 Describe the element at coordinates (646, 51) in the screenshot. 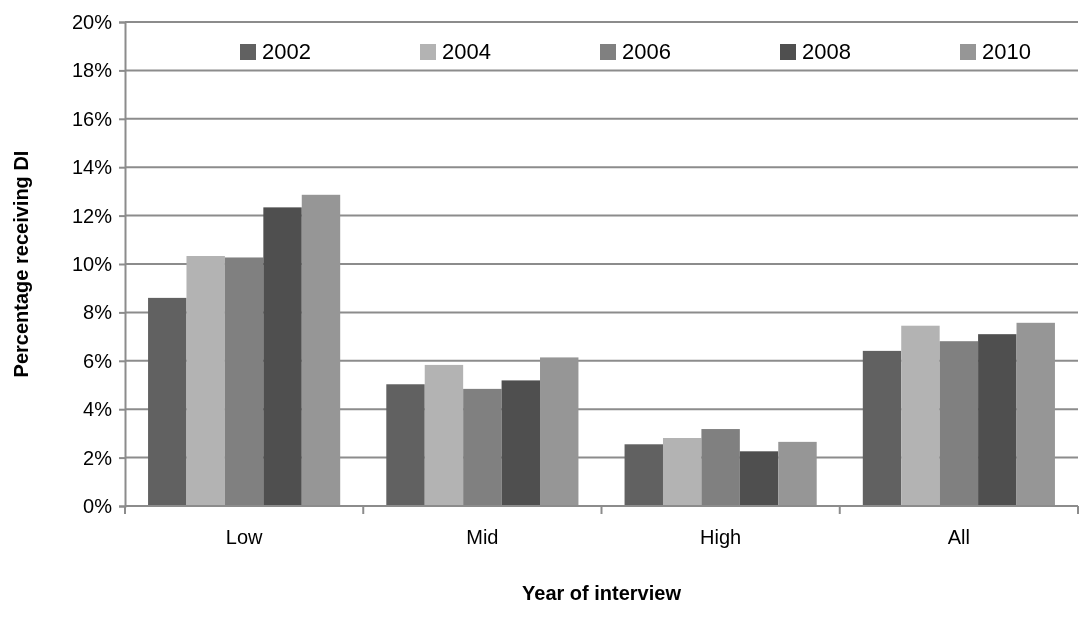

I see `legend-label: 2006` at that location.